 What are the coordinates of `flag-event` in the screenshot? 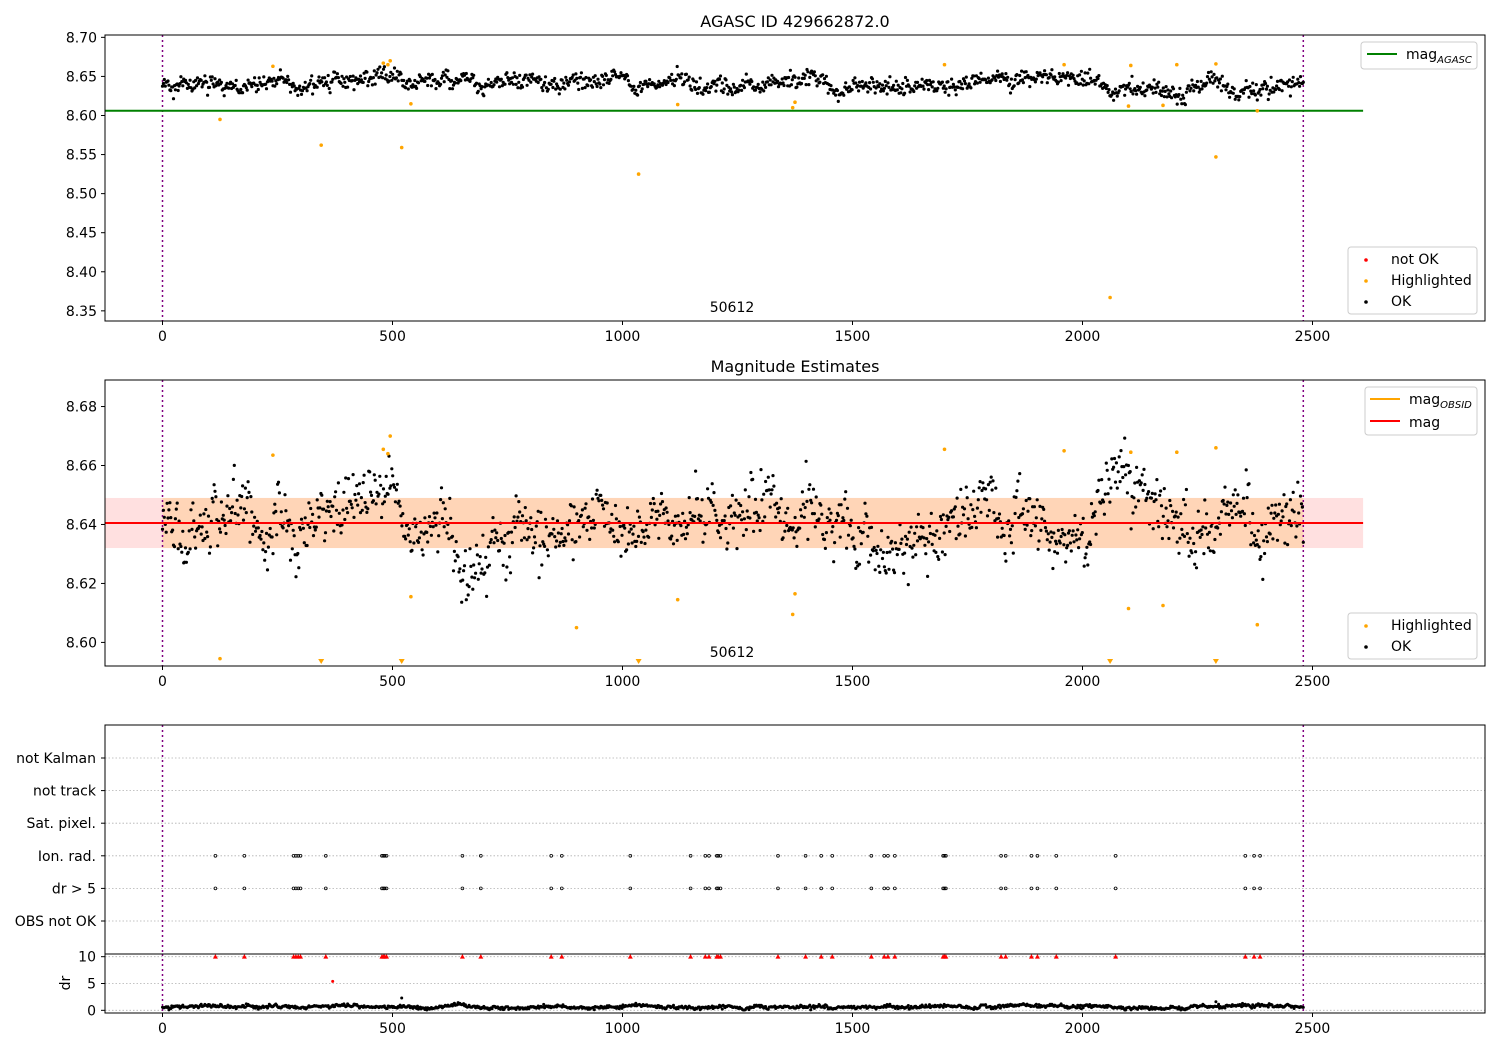 It's located at (293, 888).